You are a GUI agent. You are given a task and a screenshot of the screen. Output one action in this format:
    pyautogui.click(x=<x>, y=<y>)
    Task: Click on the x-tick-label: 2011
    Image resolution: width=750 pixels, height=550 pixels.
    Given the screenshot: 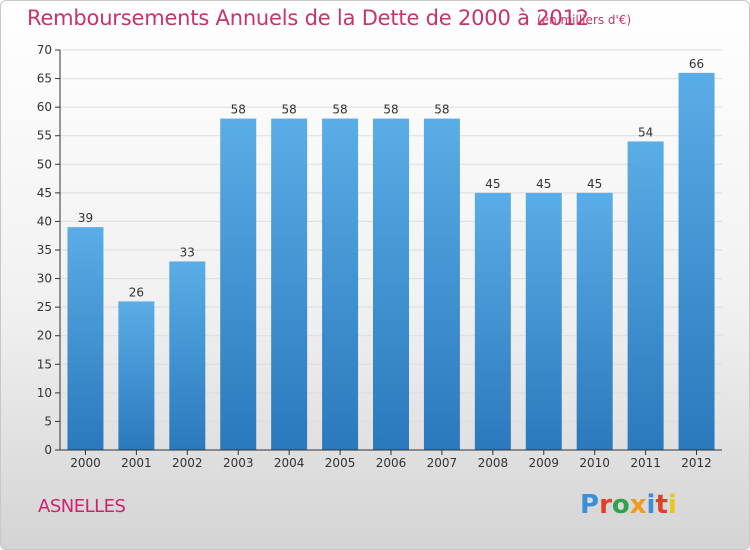 What is the action you would take?
    pyautogui.click(x=645, y=463)
    